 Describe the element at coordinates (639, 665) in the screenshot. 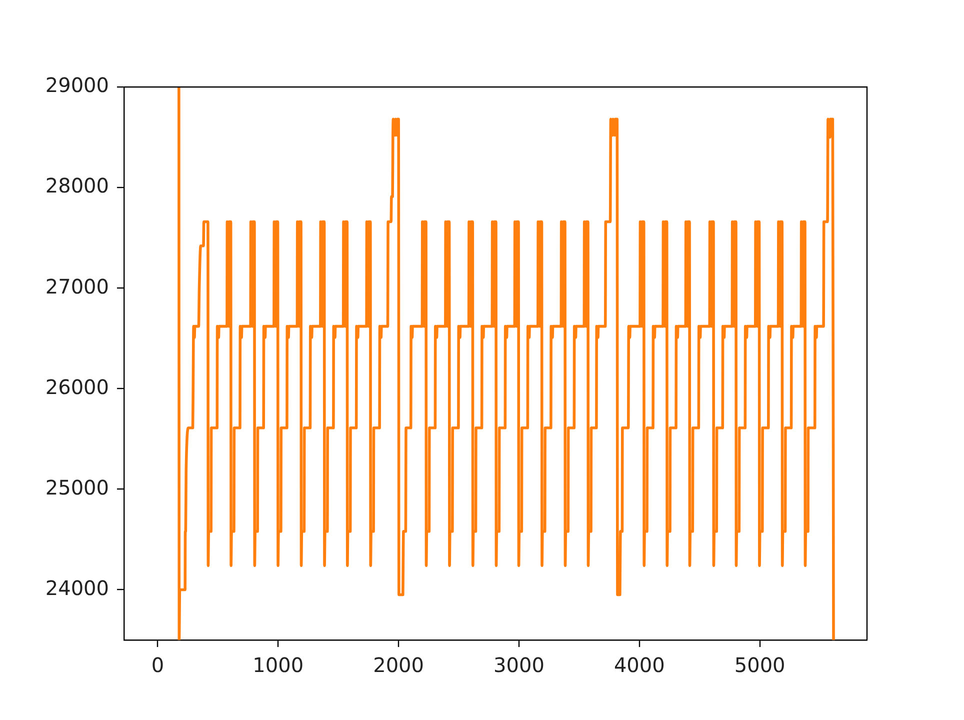

I see `x-tick-label: 4000` at that location.